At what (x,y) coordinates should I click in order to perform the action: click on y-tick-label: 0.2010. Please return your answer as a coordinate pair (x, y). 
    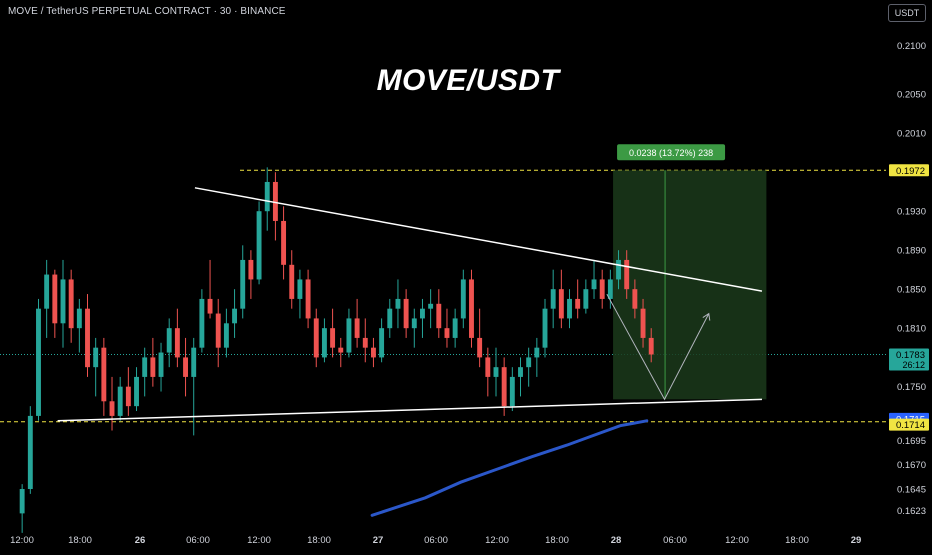
    Looking at the image, I should click on (911, 134).